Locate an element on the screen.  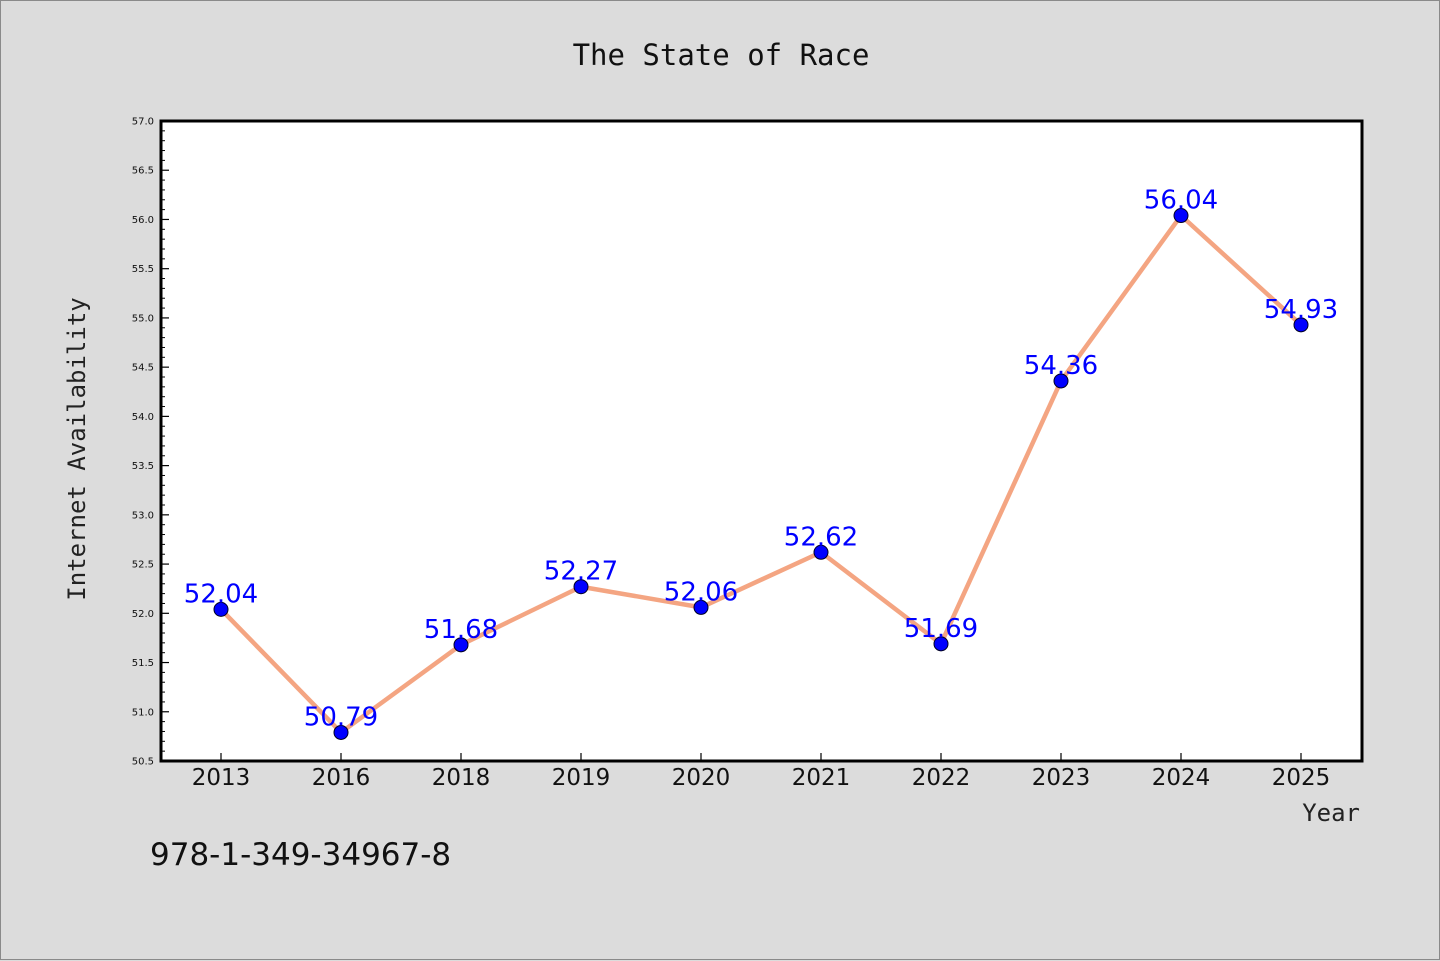
y-tick-label: 56.5 is located at coordinates (143, 171).